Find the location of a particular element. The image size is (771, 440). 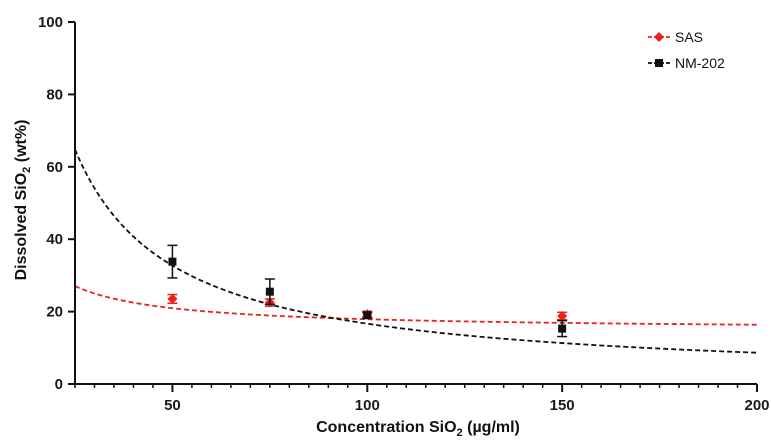

y-axis: 0 20 40 60 80 100 is located at coordinates (56, 203).